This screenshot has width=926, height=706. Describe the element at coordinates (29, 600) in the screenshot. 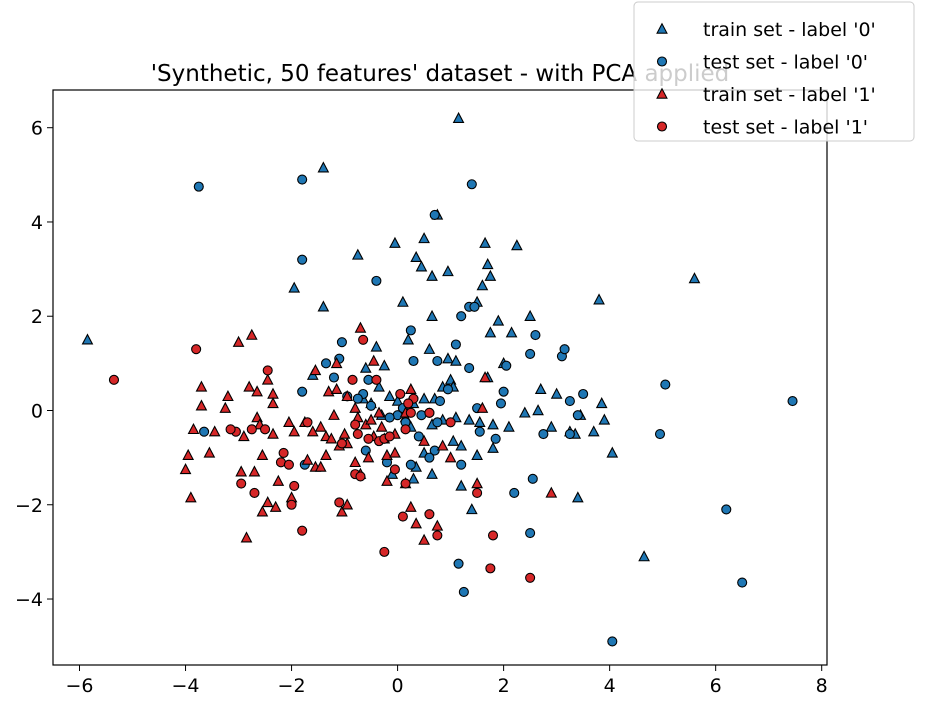

I see `y-tick-label: −4` at that location.